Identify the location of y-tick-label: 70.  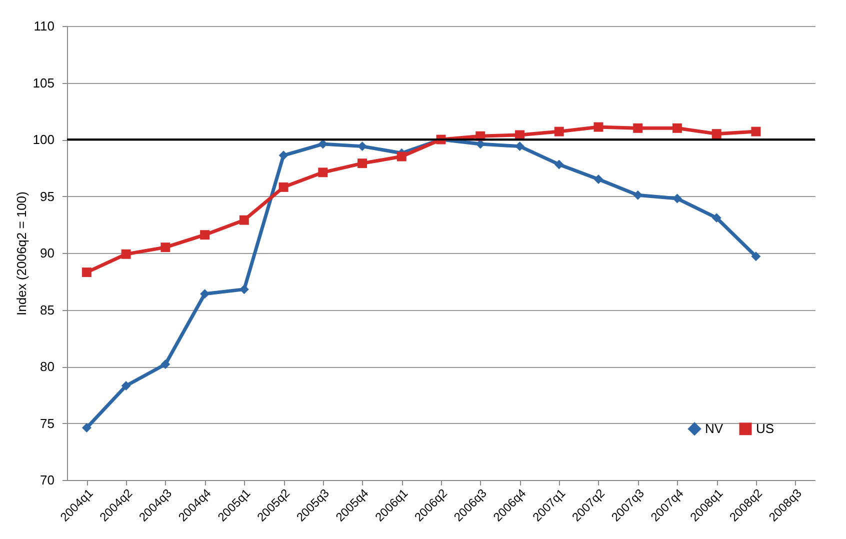
(47, 480).